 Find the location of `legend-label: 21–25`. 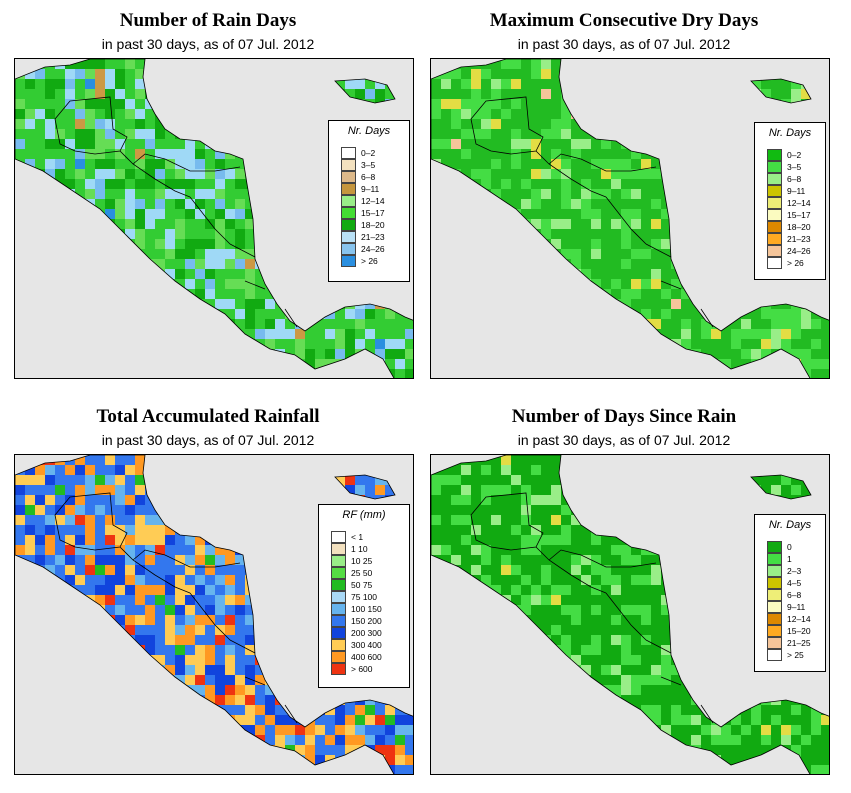

legend-label: 21–25 is located at coordinates (799, 643).